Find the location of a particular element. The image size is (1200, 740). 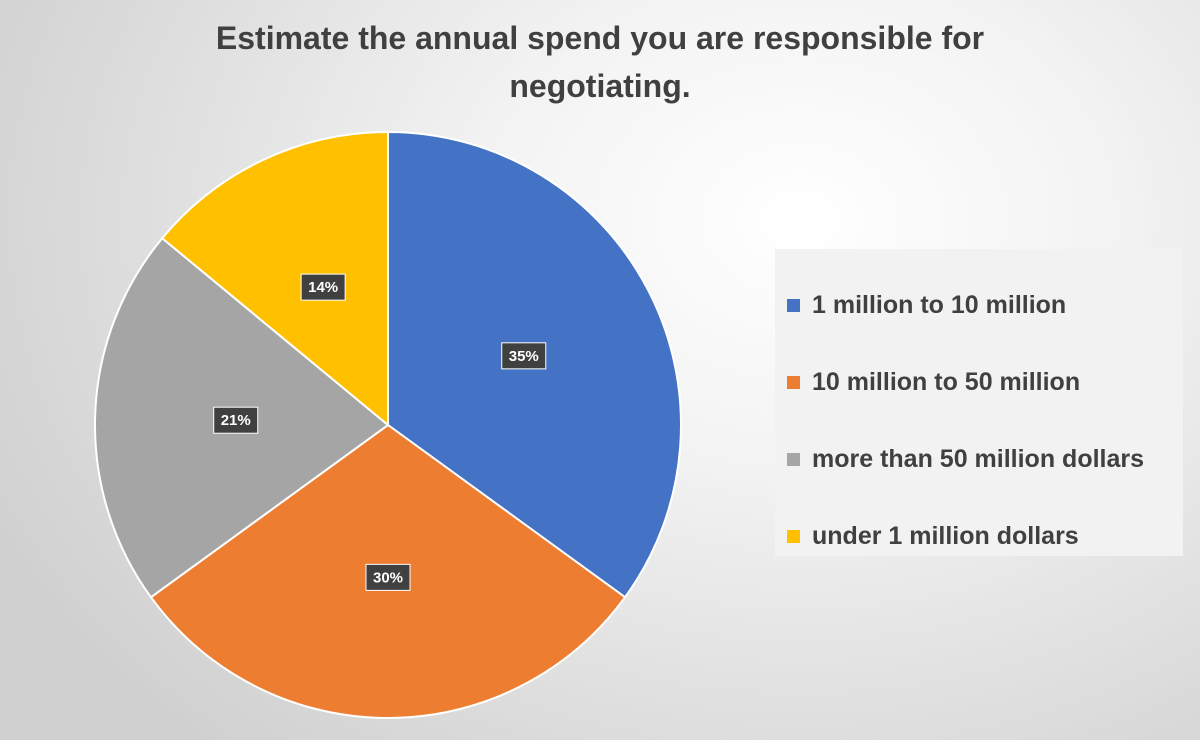

data-label-1m-10m: 35% is located at coordinates (524, 356).